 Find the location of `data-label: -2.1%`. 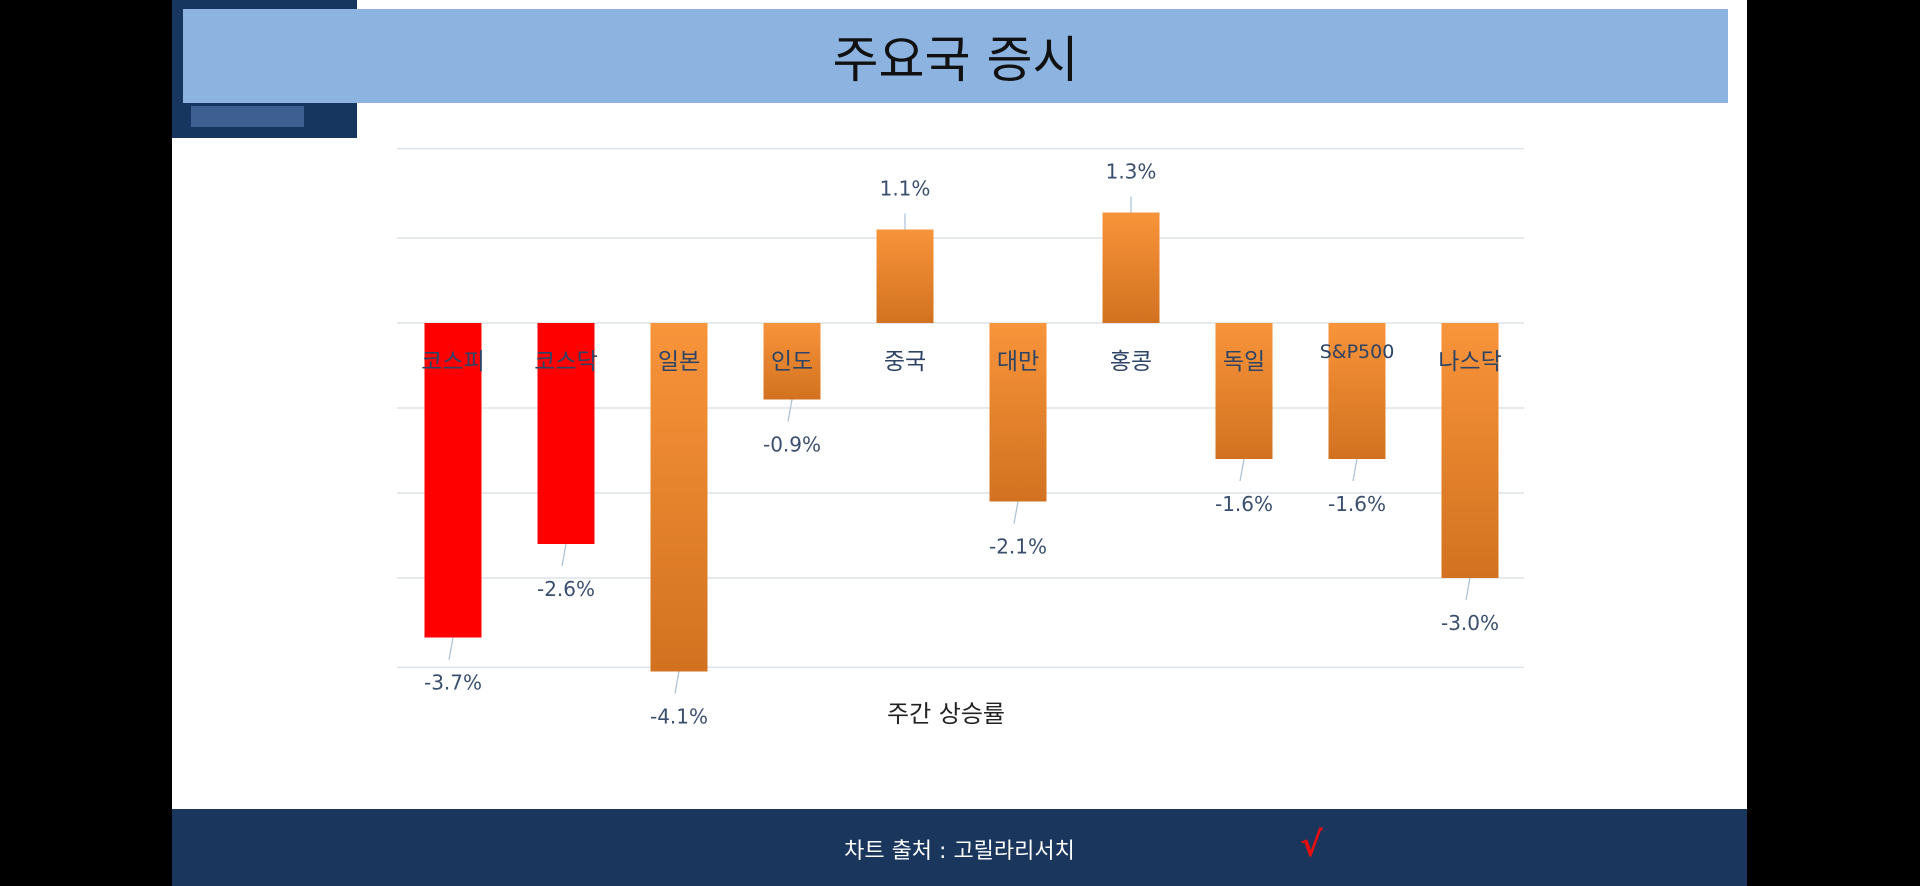

data-label: -2.1% is located at coordinates (1018, 547).